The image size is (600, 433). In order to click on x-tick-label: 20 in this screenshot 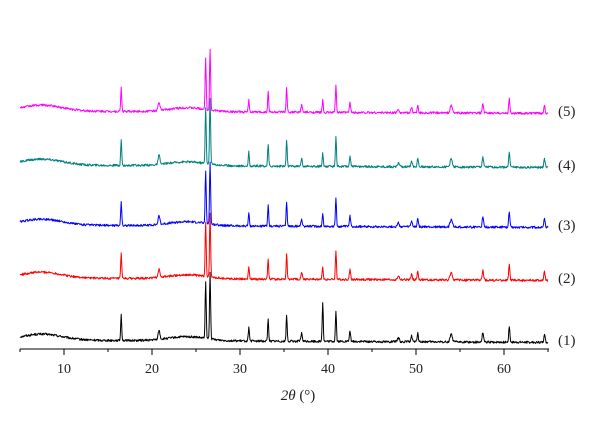, I will do `click(152, 369)`.